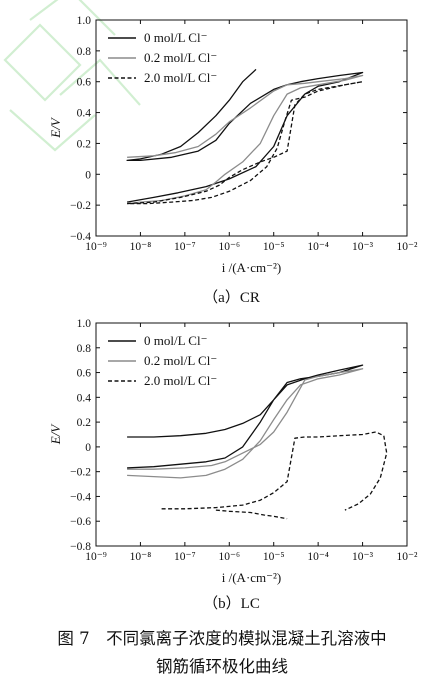  I want to click on figure-caption-line1: 图 7 不同氯离子浓度的模拟混凝土孔溶液中, so click(221, 638).